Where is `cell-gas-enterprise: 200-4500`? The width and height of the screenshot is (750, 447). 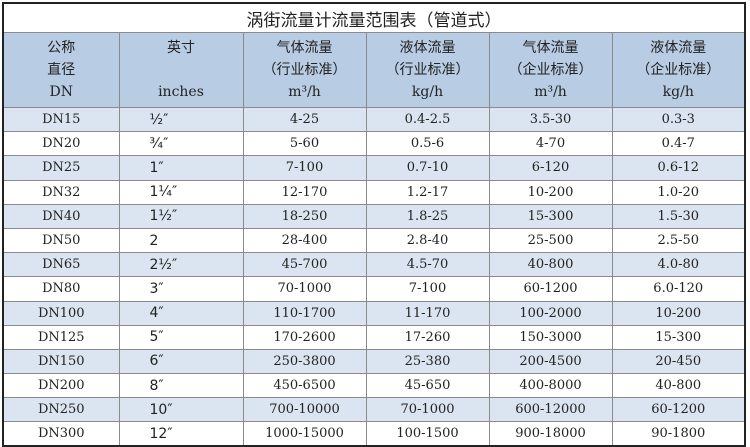
cell-gas-enterprise: 200-4500 is located at coordinates (550, 361).